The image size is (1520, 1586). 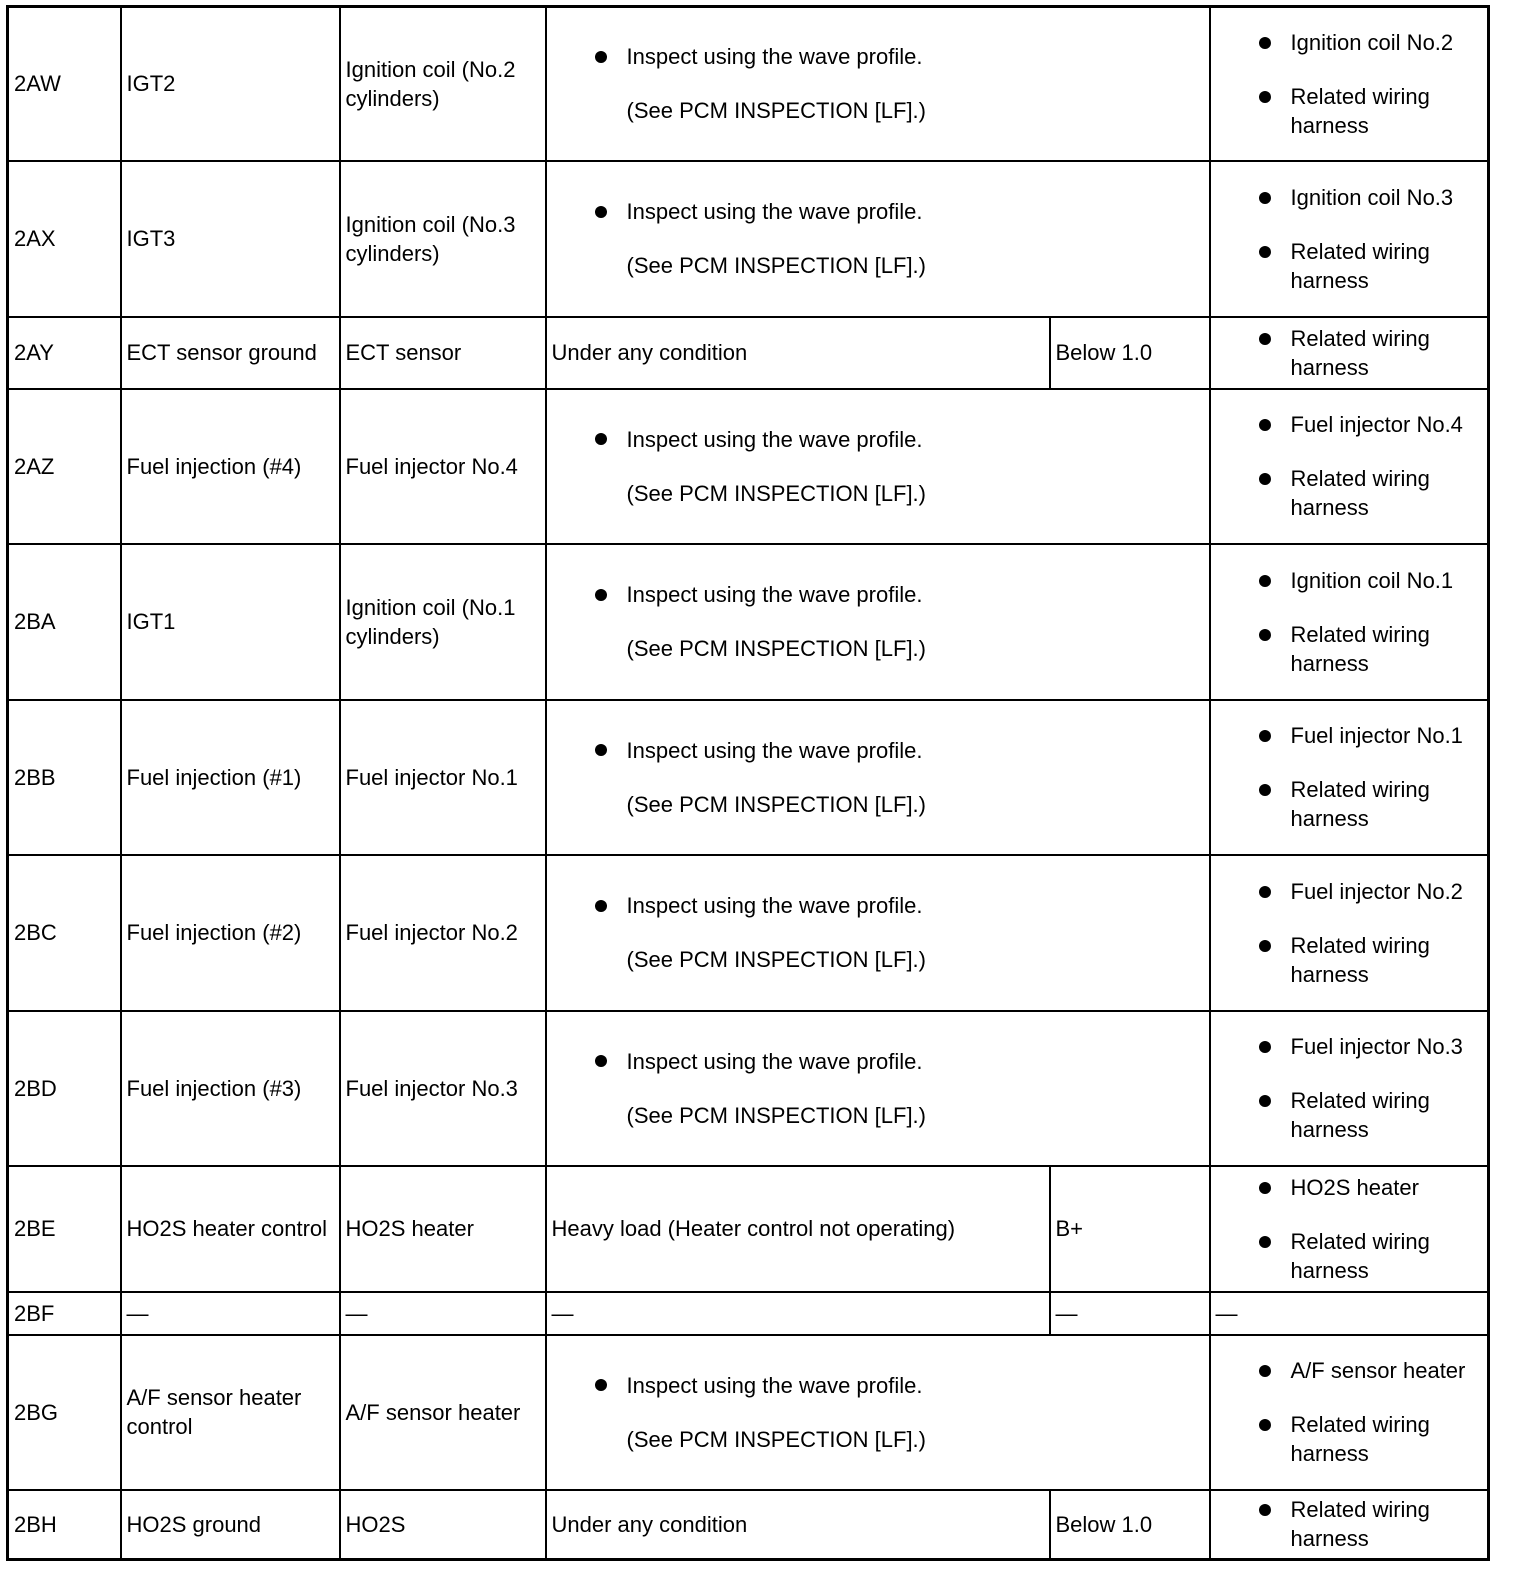 What do you see at coordinates (64, 352) in the screenshot?
I see `terminal-cell: 2AY` at bounding box center [64, 352].